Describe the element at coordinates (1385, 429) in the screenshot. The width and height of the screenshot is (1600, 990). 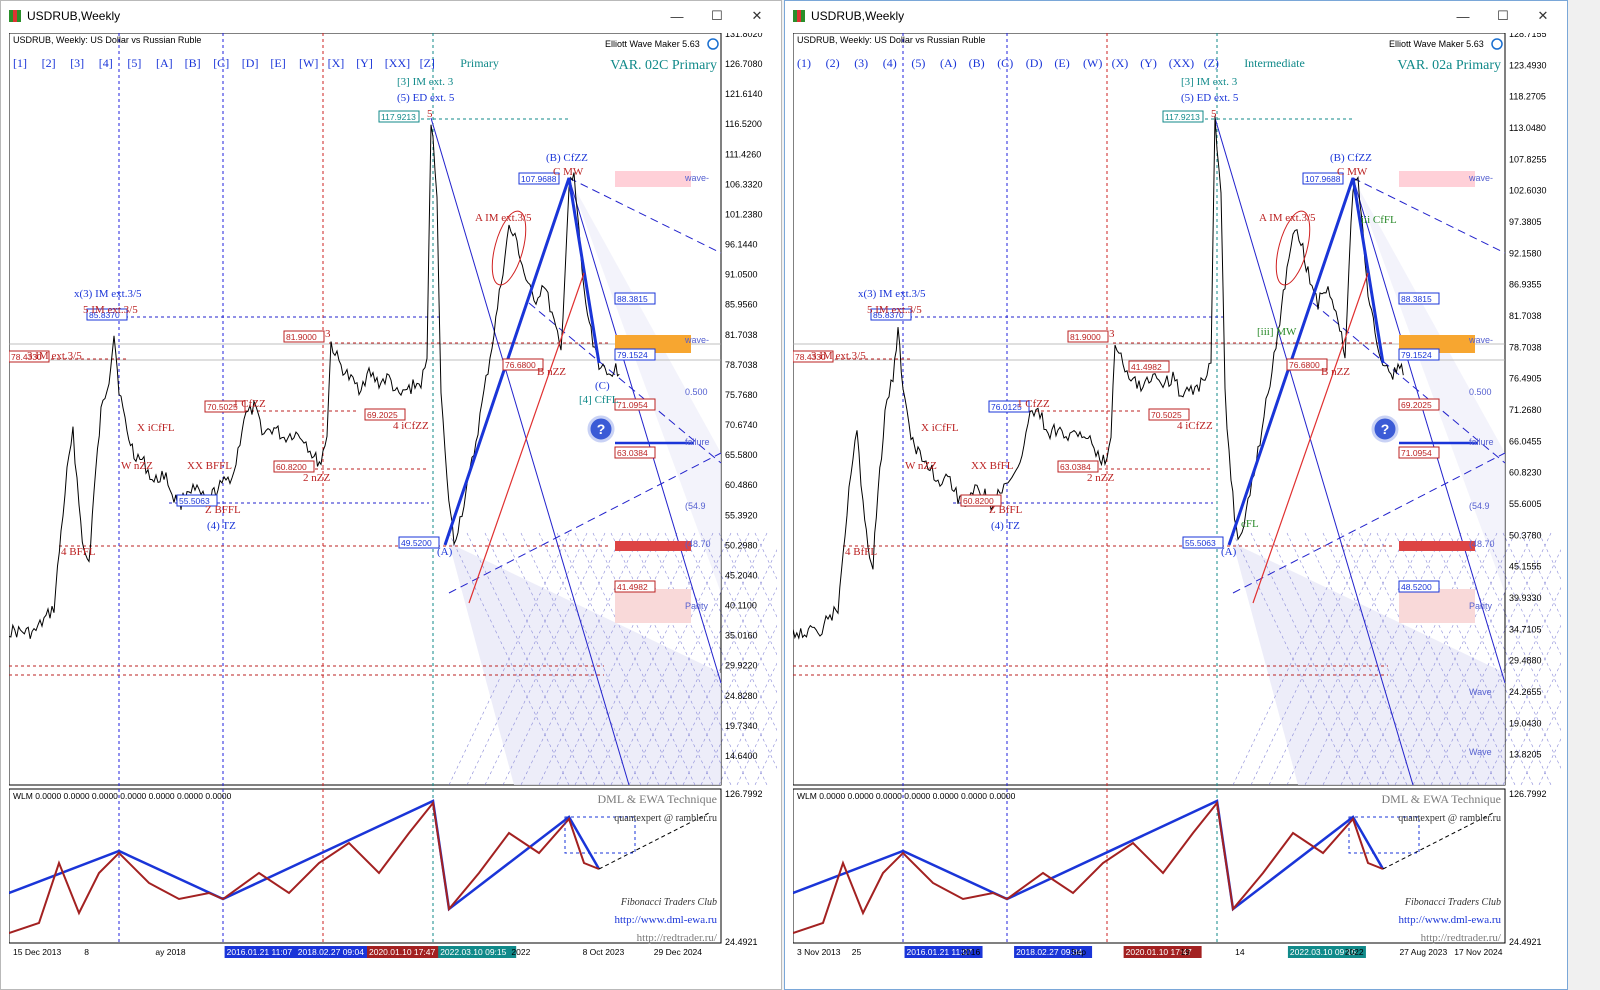
I see `help-icon-glyph: ?` at that location.